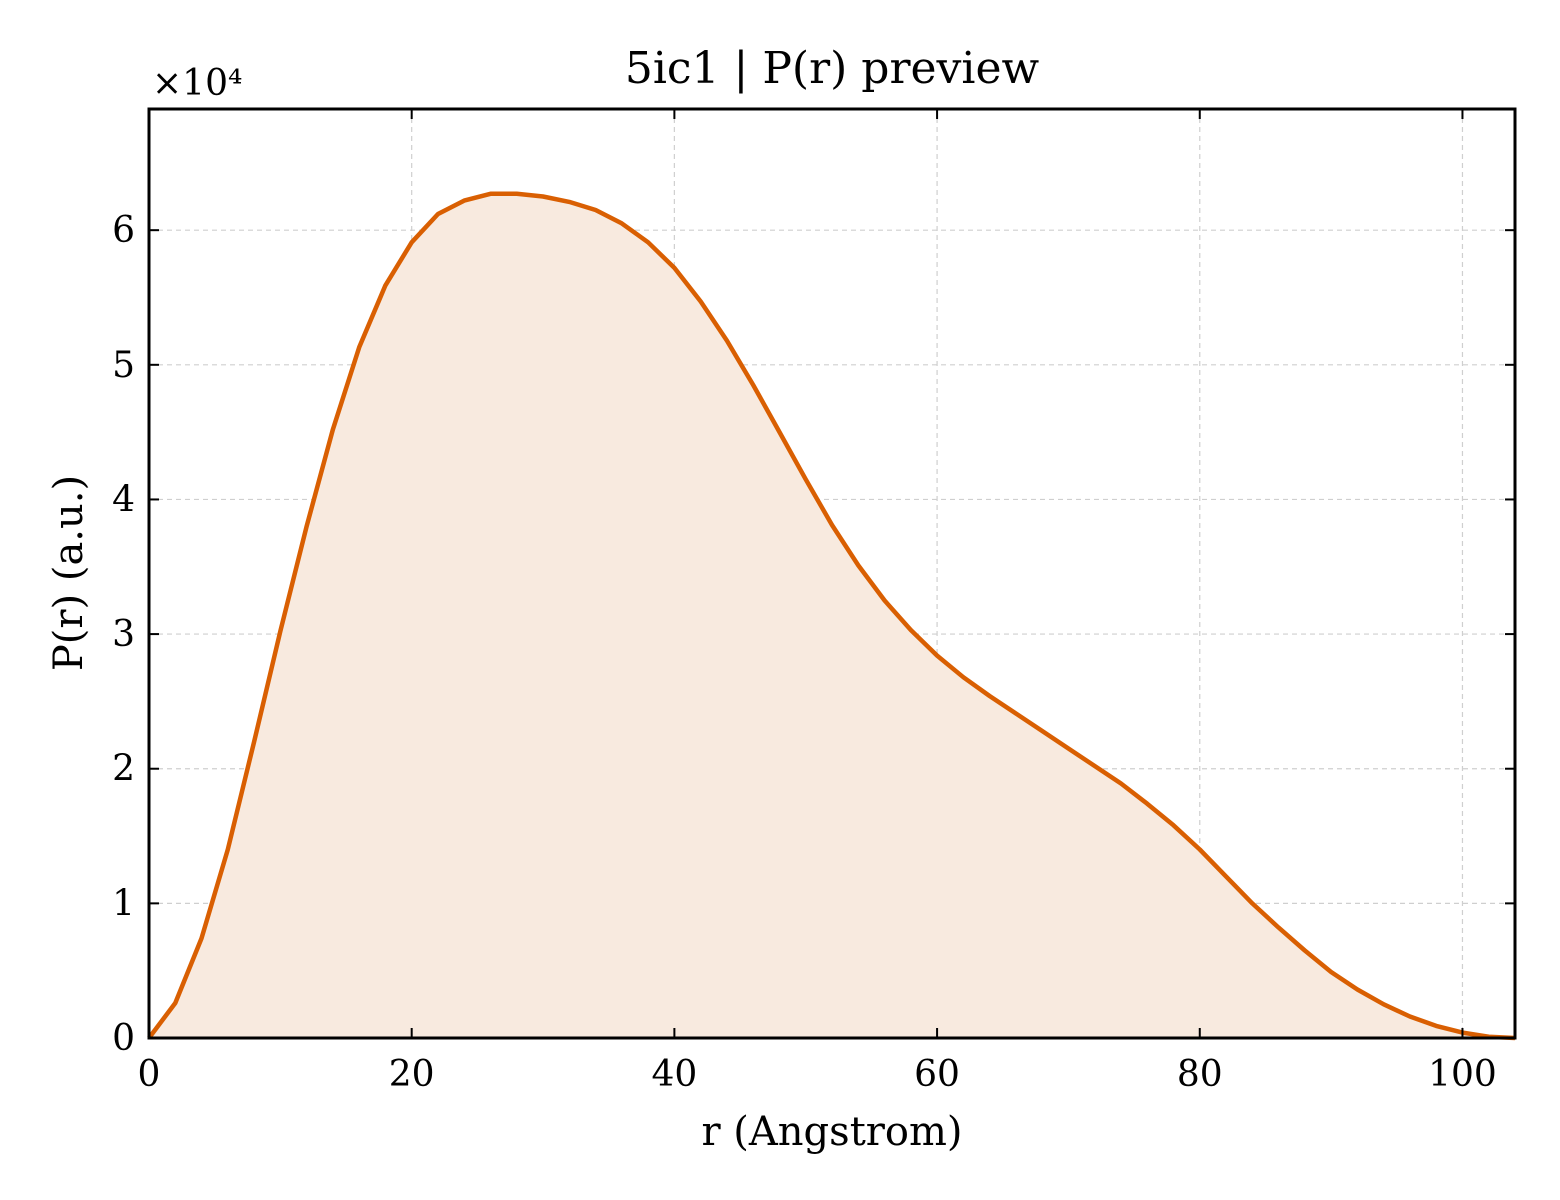  What do you see at coordinates (1462, 1074) in the screenshot?
I see `x-tick-label: 100` at bounding box center [1462, 1074].